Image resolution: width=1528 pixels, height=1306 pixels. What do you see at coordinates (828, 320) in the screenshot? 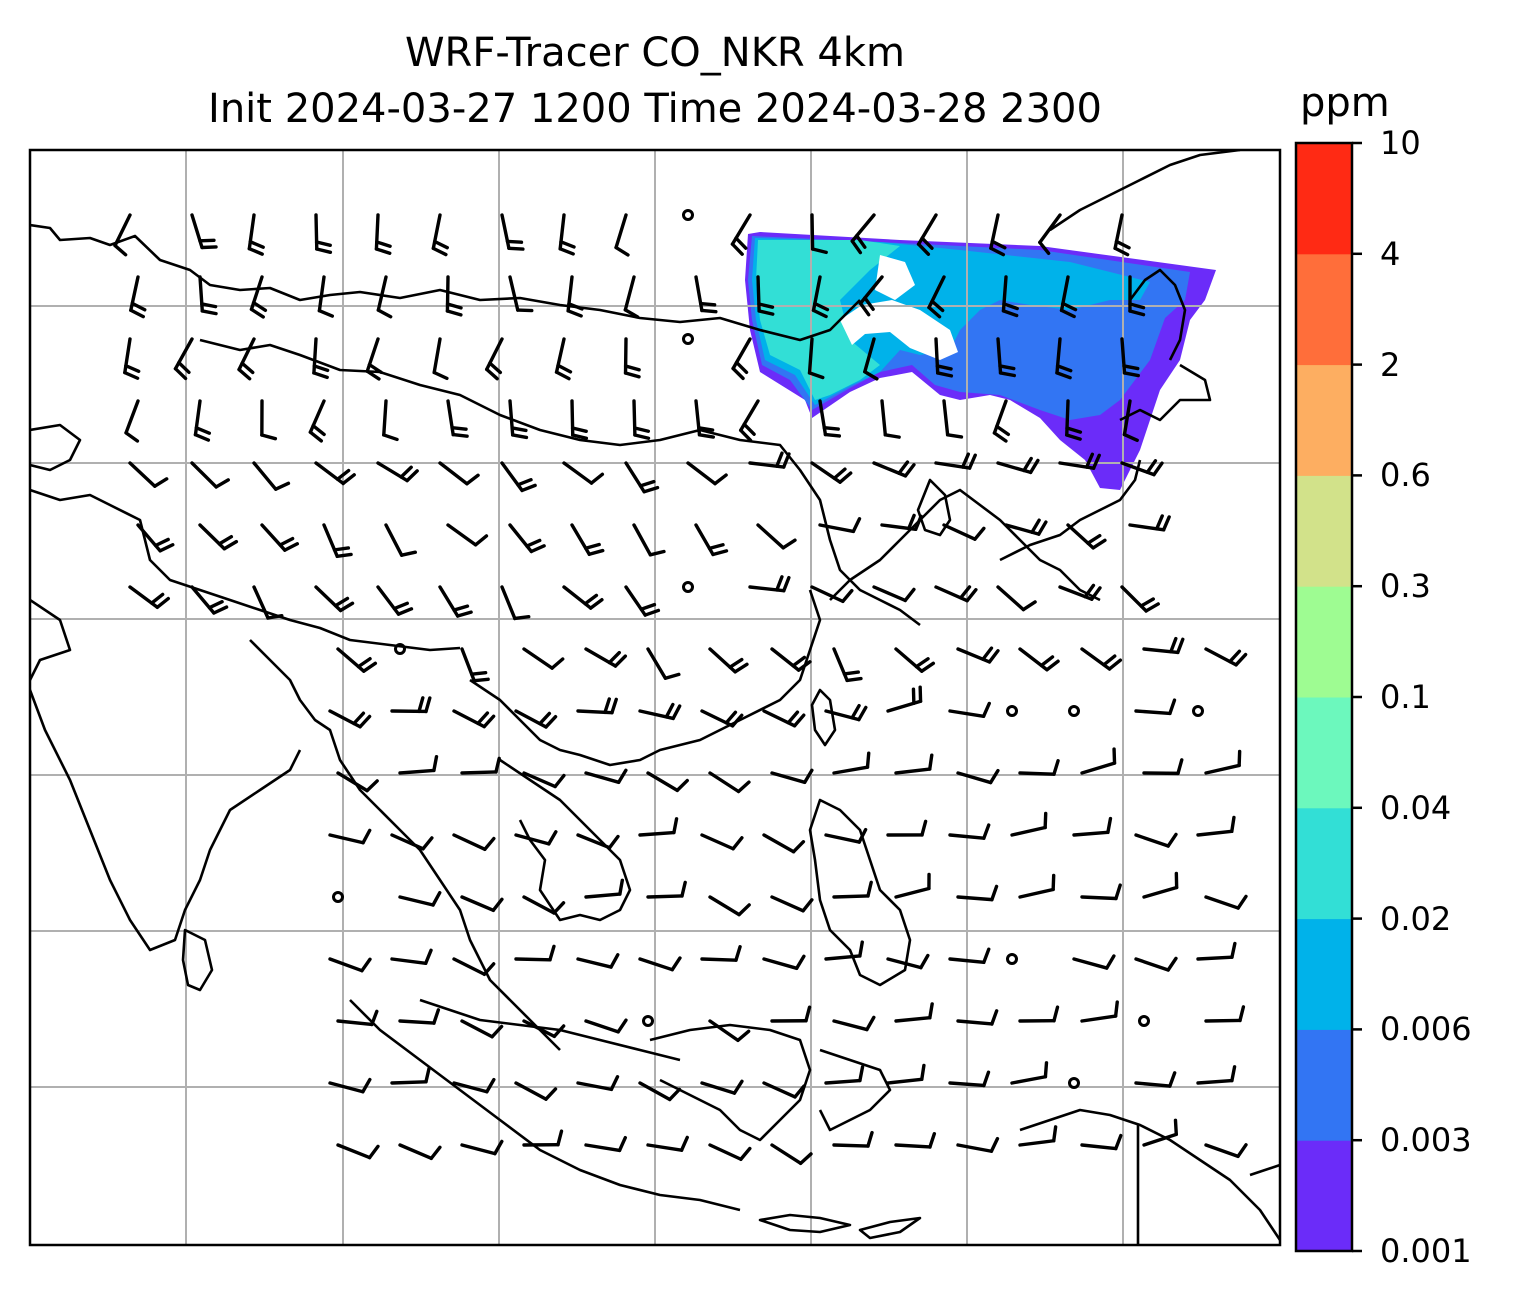
I see `plume-teal-core` at bounding box center [828, 320].